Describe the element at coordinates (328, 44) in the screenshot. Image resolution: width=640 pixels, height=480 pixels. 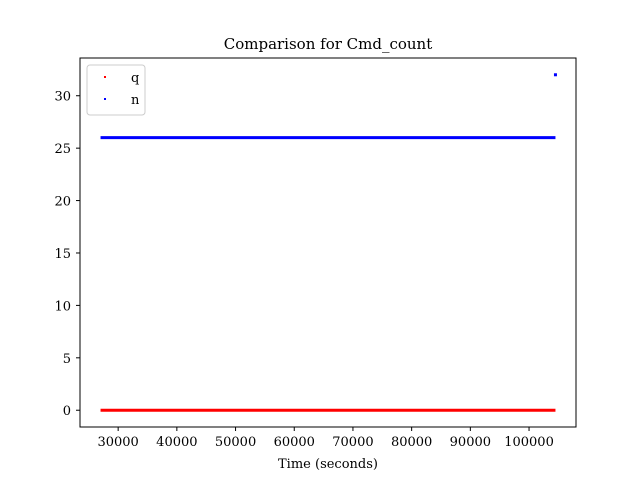
I see `chart-title: Comparison for Cmd_count` at that location.